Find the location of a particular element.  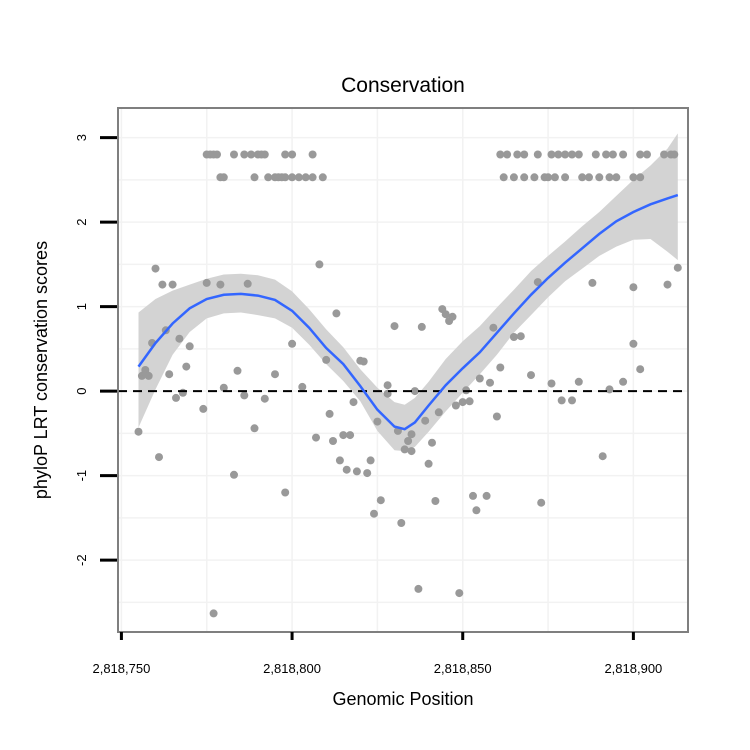

x-tick-label: 2,818,850 is located at coordinates (463, 668).